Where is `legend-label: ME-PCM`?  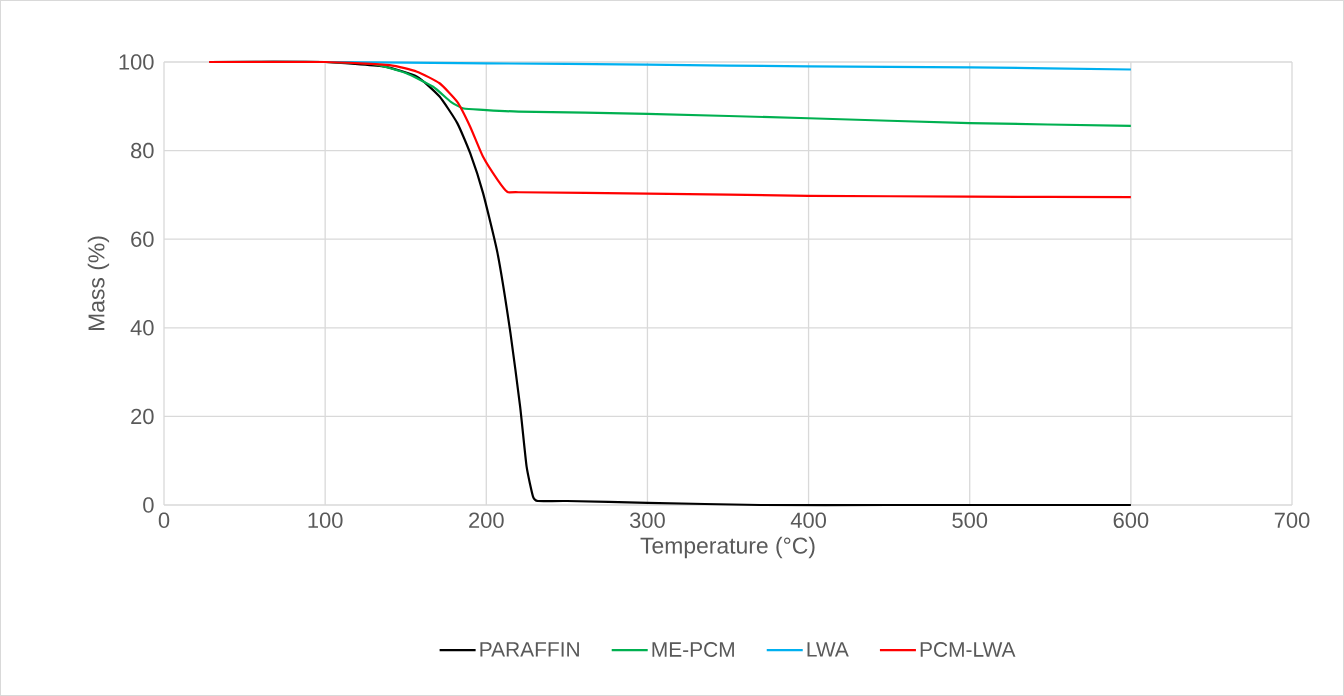 legend-label: ME-PCM is located at coordinates (693, 649).